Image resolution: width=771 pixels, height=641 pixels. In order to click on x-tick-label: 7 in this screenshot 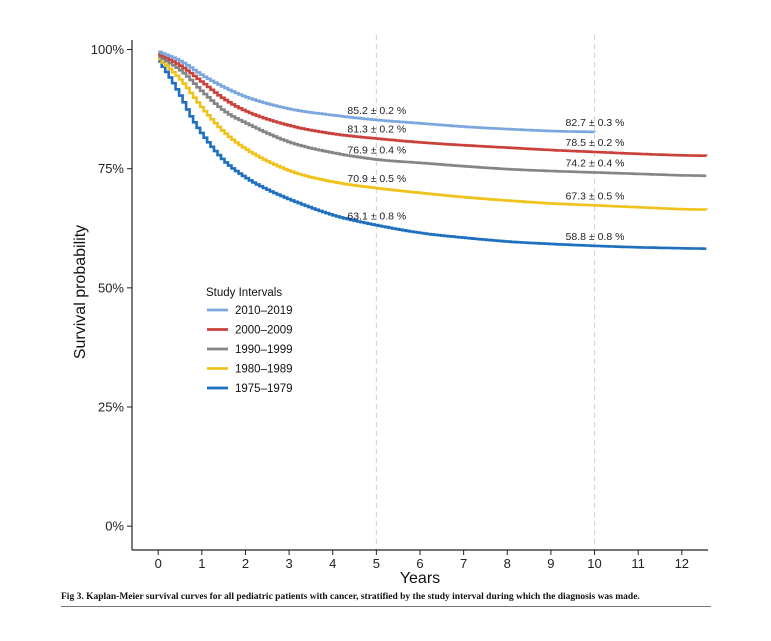, I will do `click(463, 563)`.